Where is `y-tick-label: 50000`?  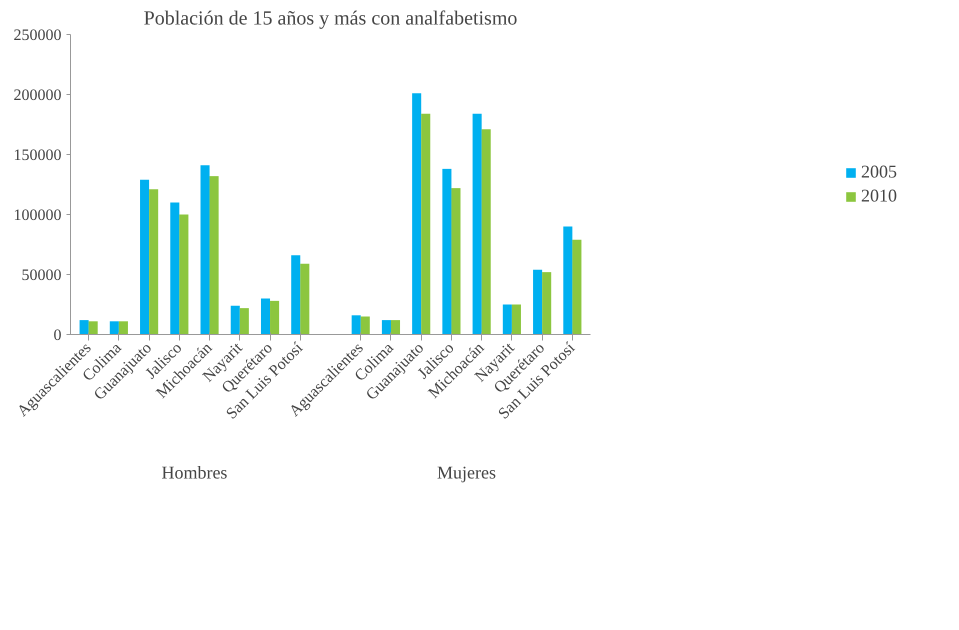
y-tick-label: 50000 is located at coordinates (42, 275).